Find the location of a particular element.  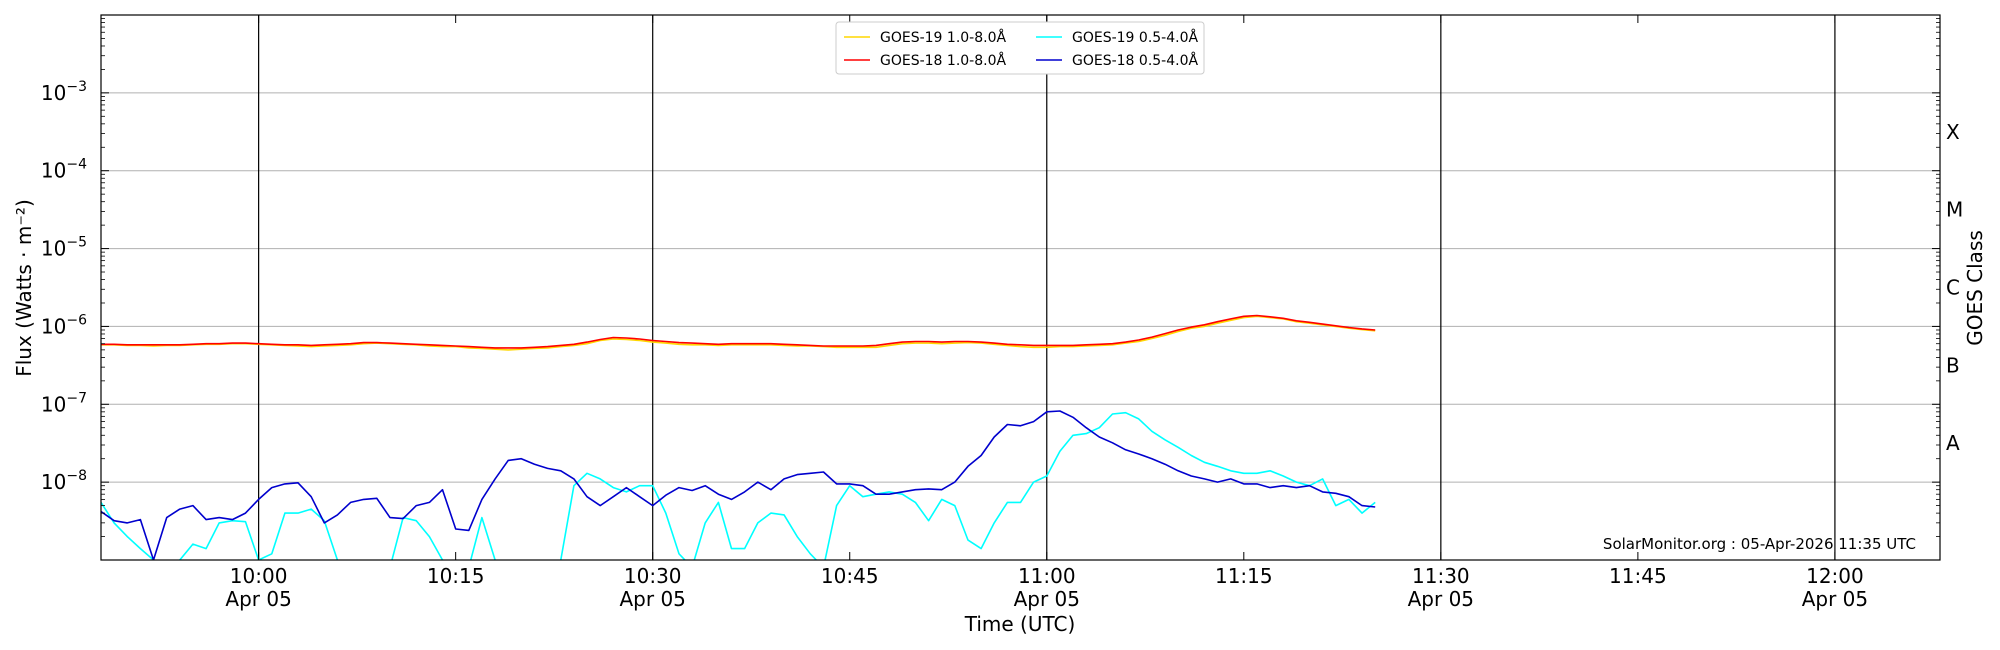

legend-frame is located at coordinates (1020, 48).